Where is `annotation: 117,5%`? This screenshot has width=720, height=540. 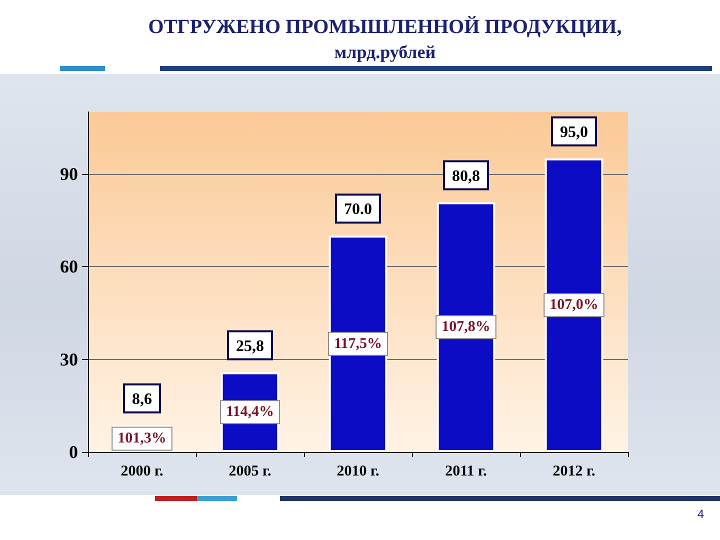 annotation: 117,5% is located at coordinates (358, 344).